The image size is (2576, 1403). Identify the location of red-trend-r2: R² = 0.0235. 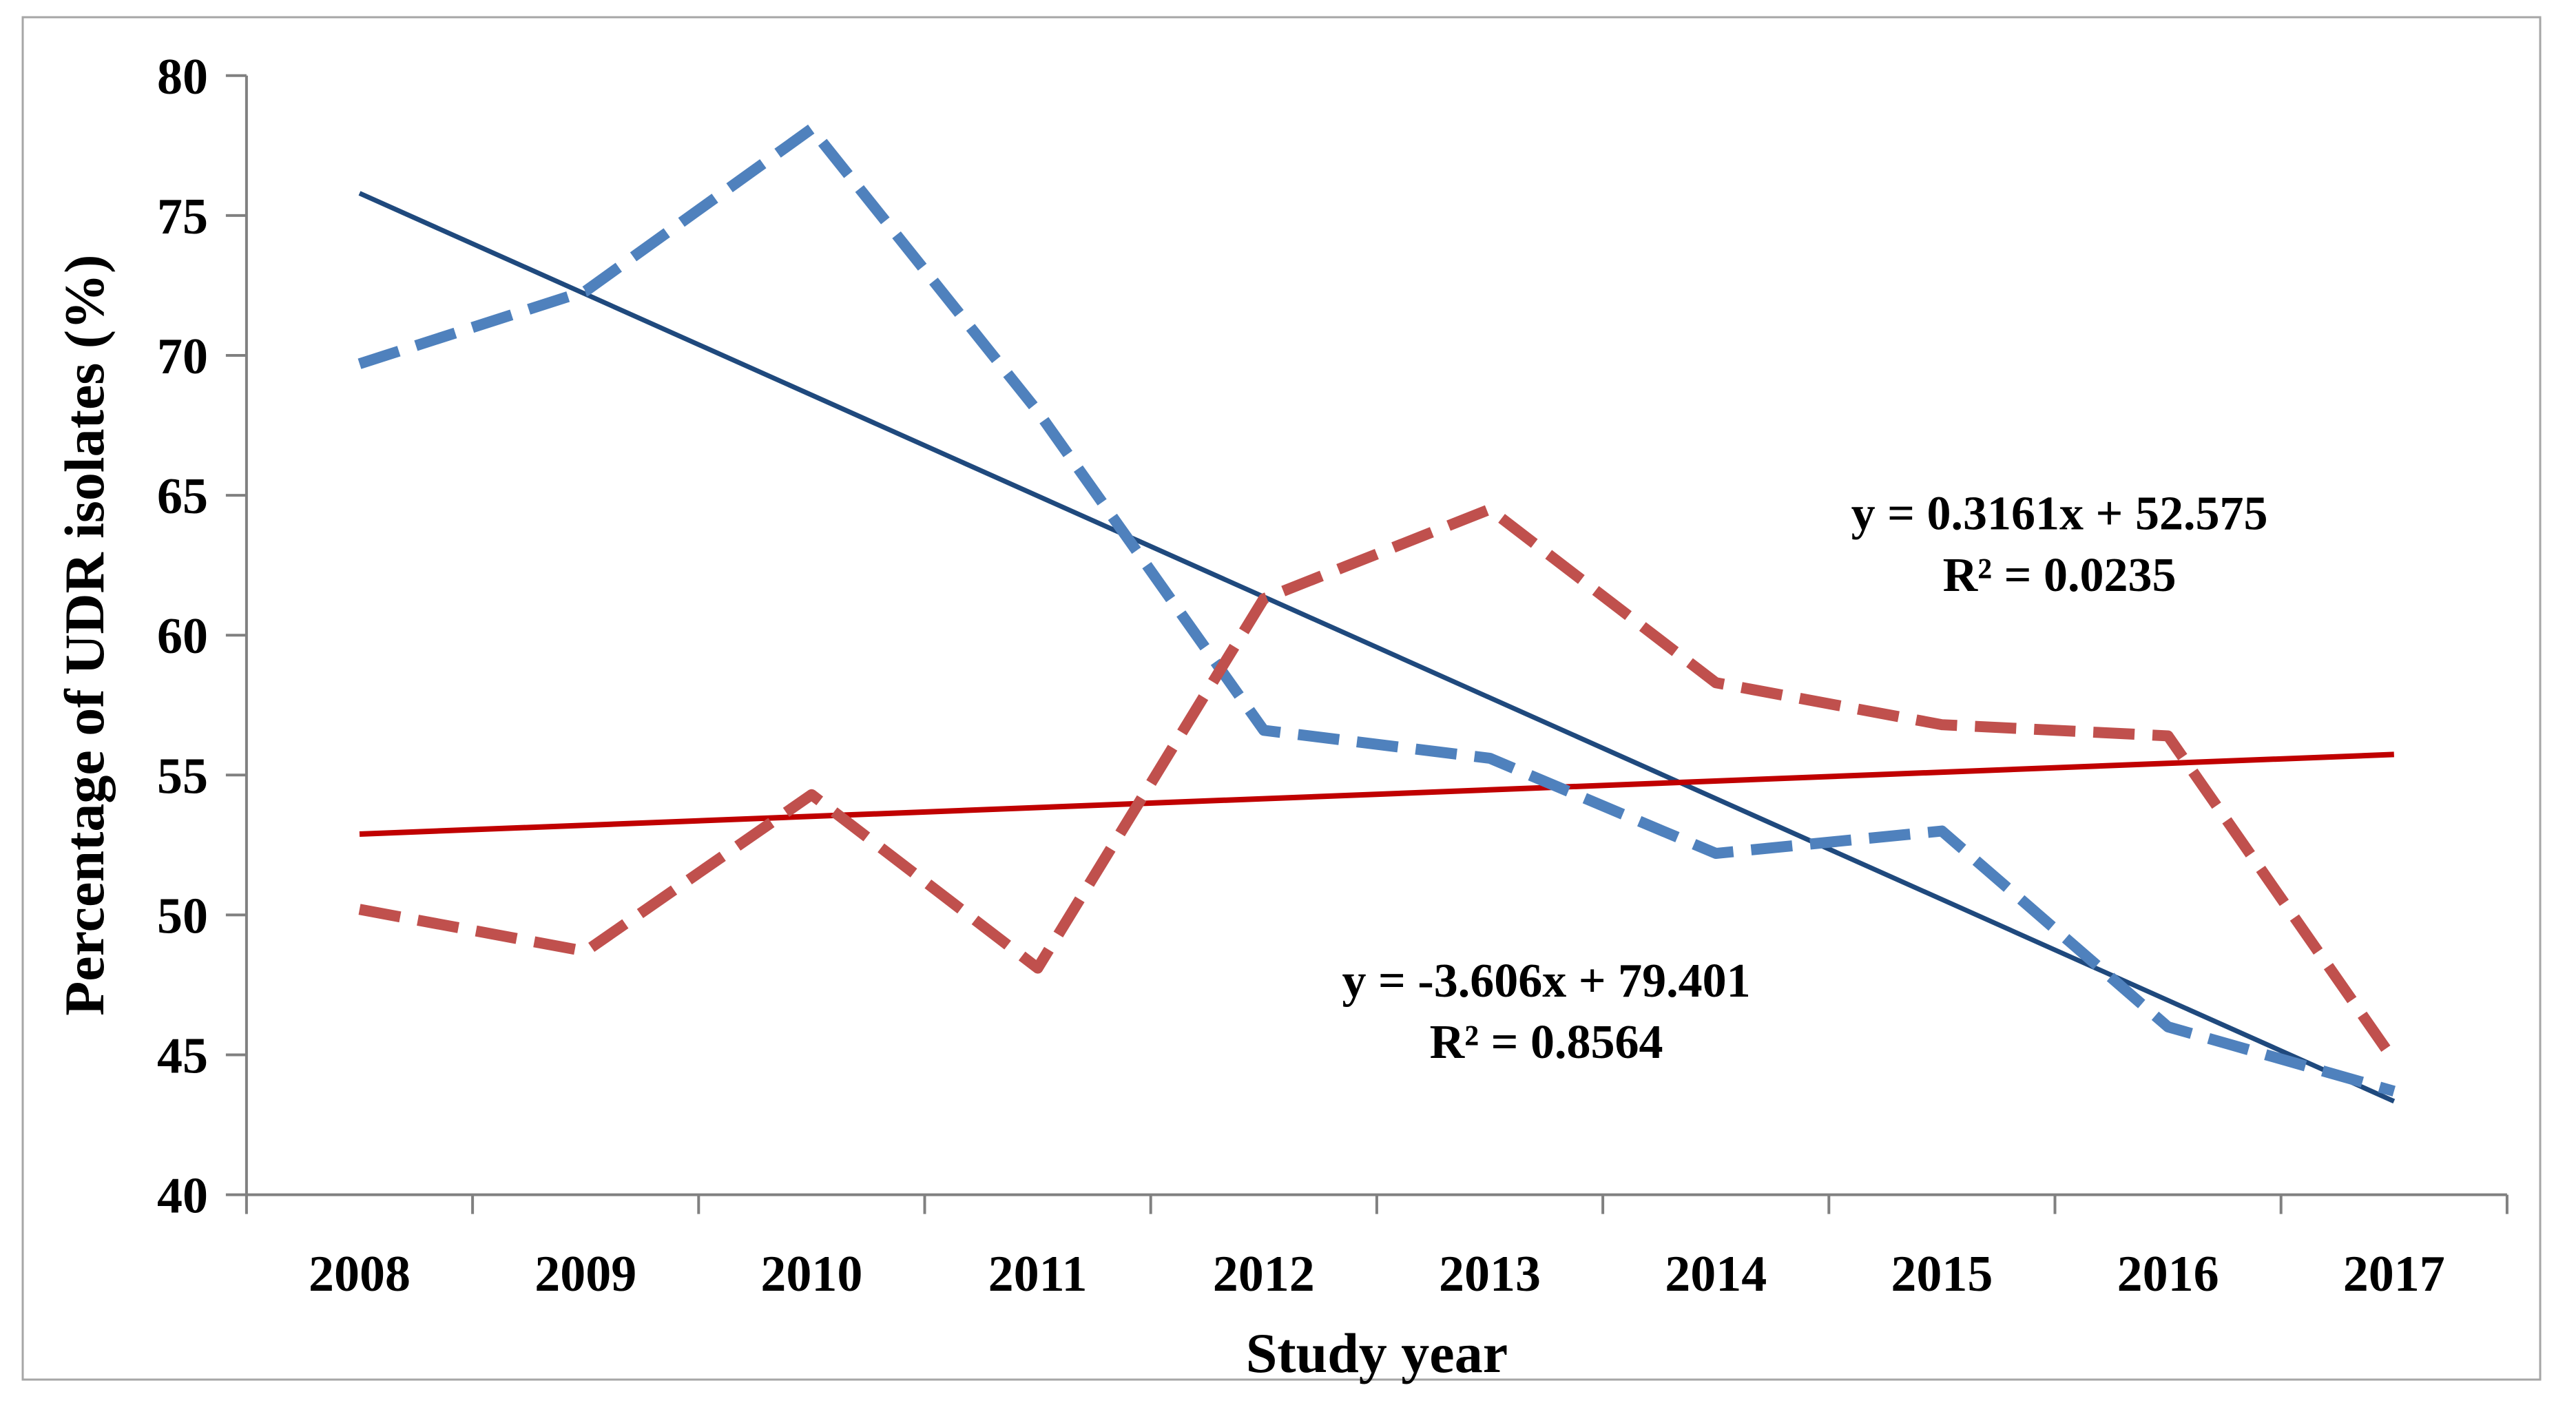
(2060, 575).